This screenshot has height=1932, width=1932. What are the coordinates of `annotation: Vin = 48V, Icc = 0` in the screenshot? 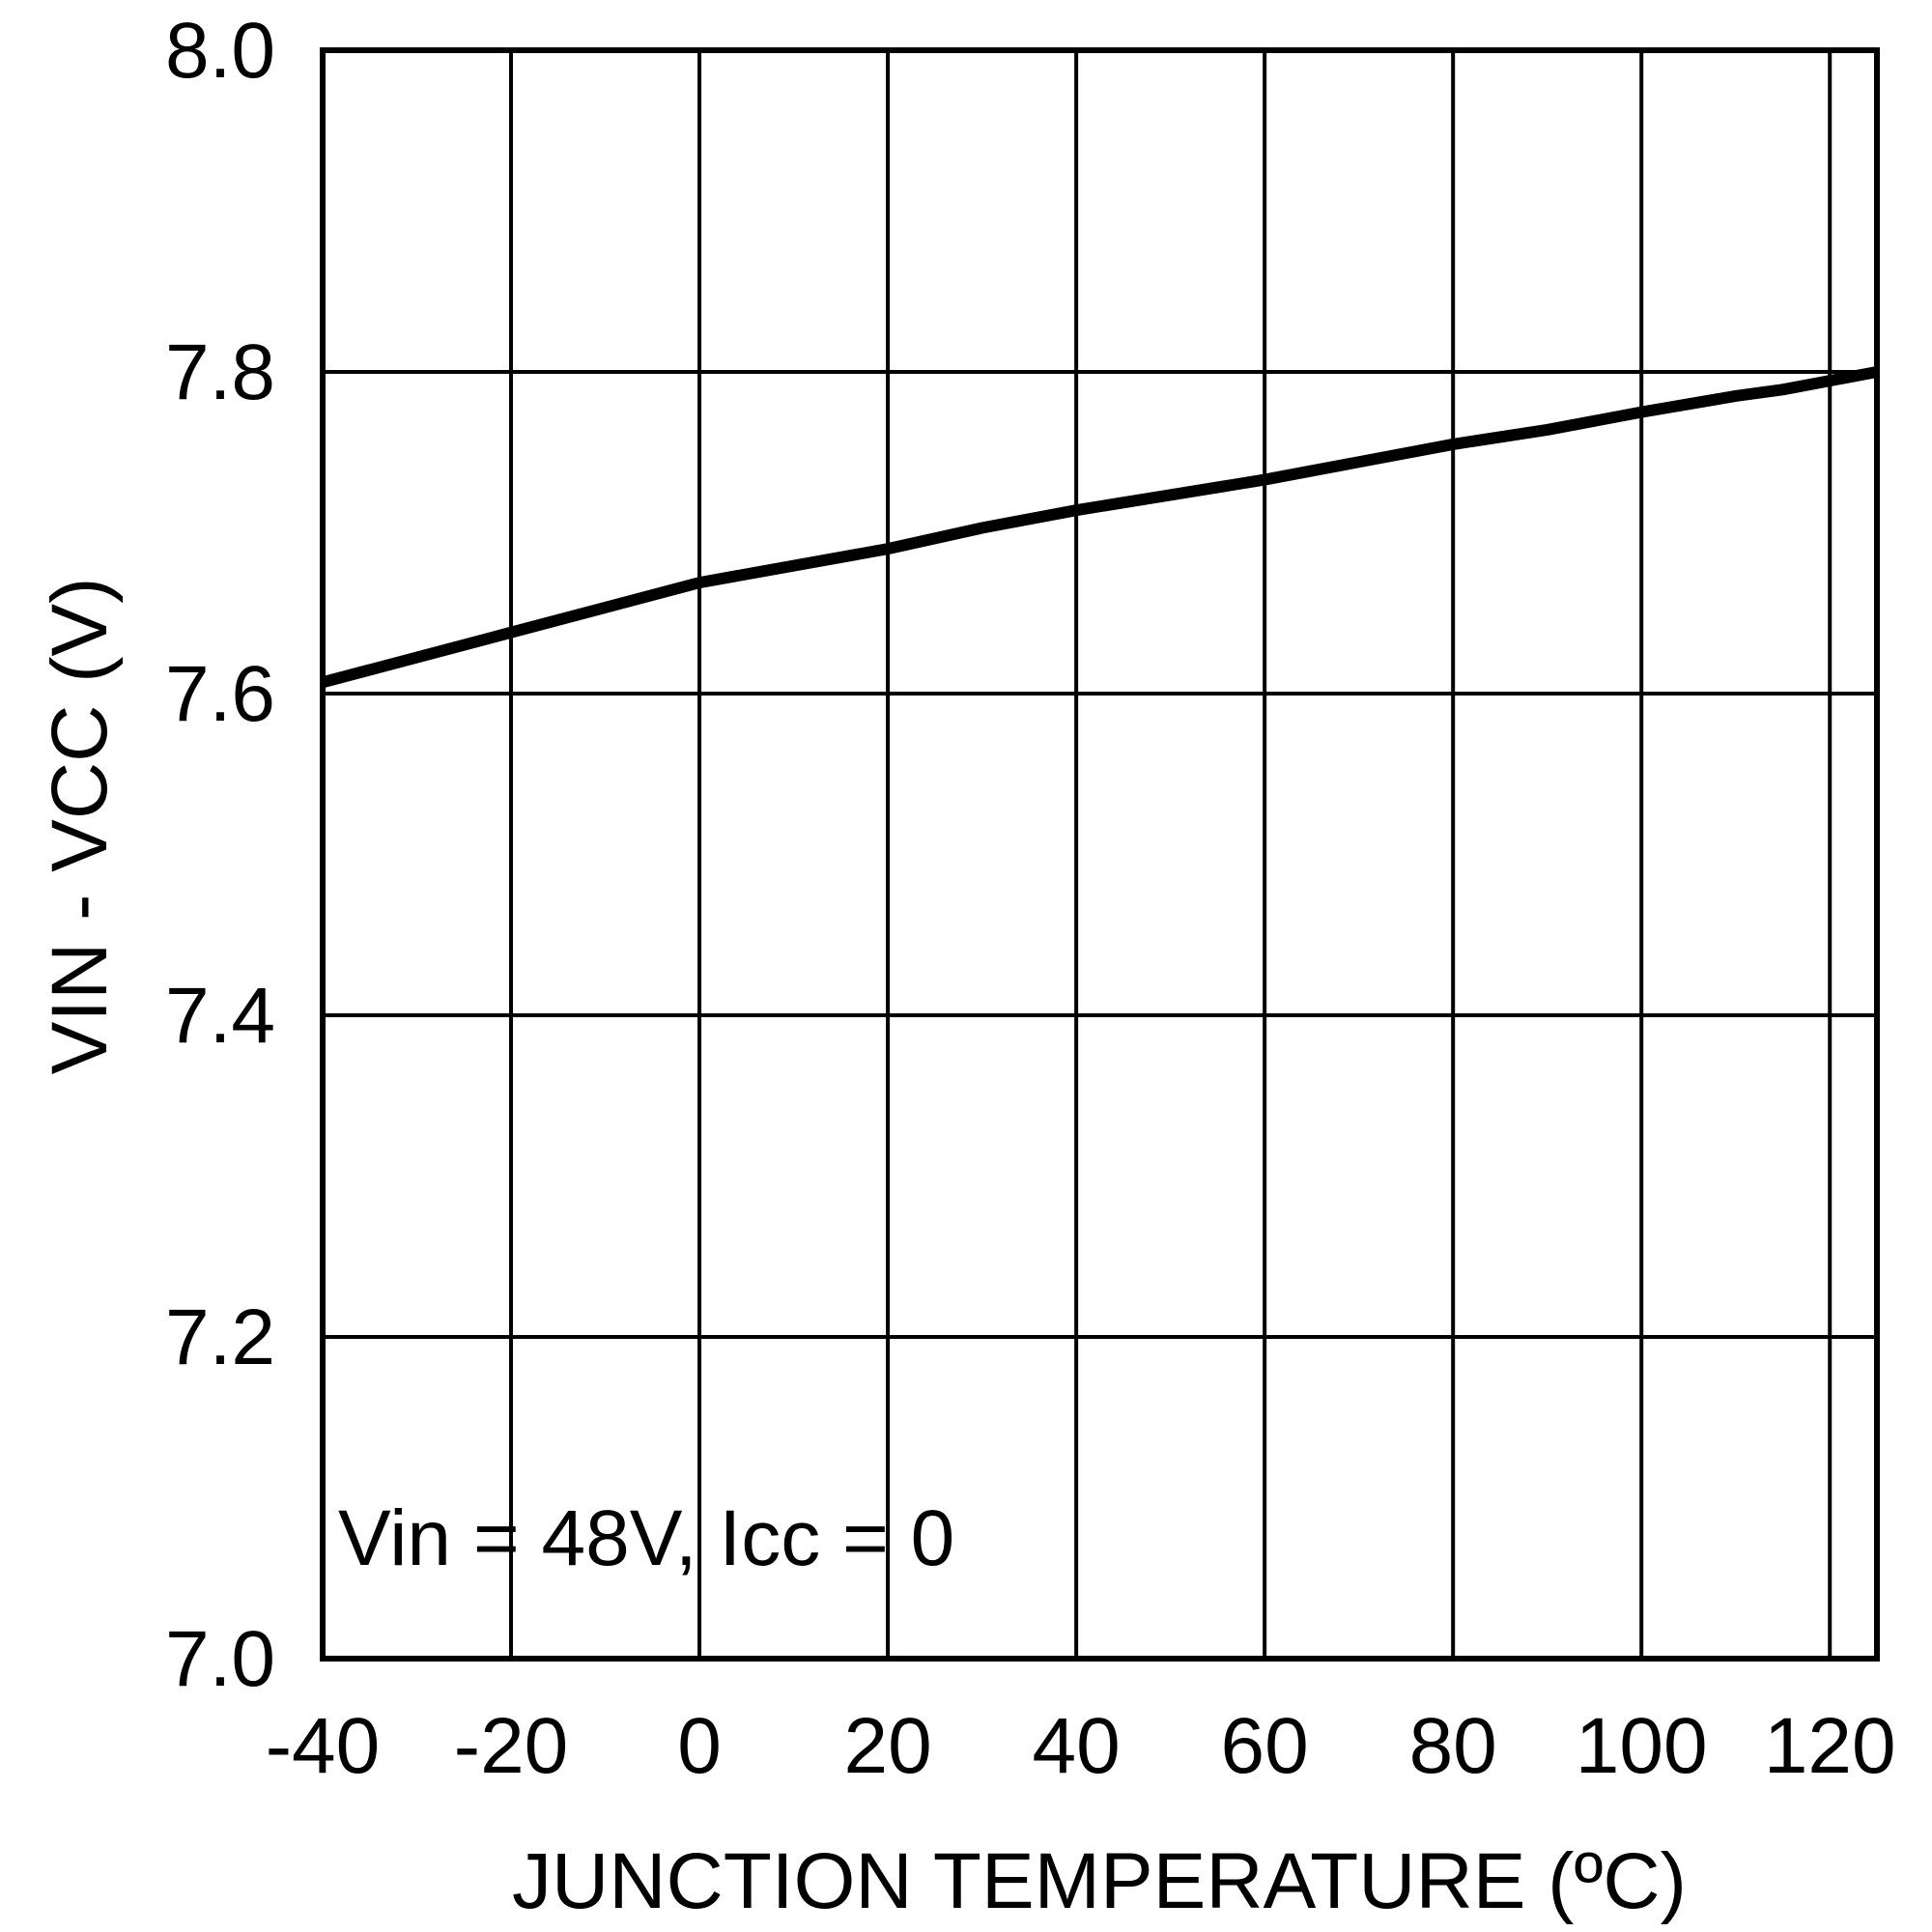 It's located at (646, 1538).